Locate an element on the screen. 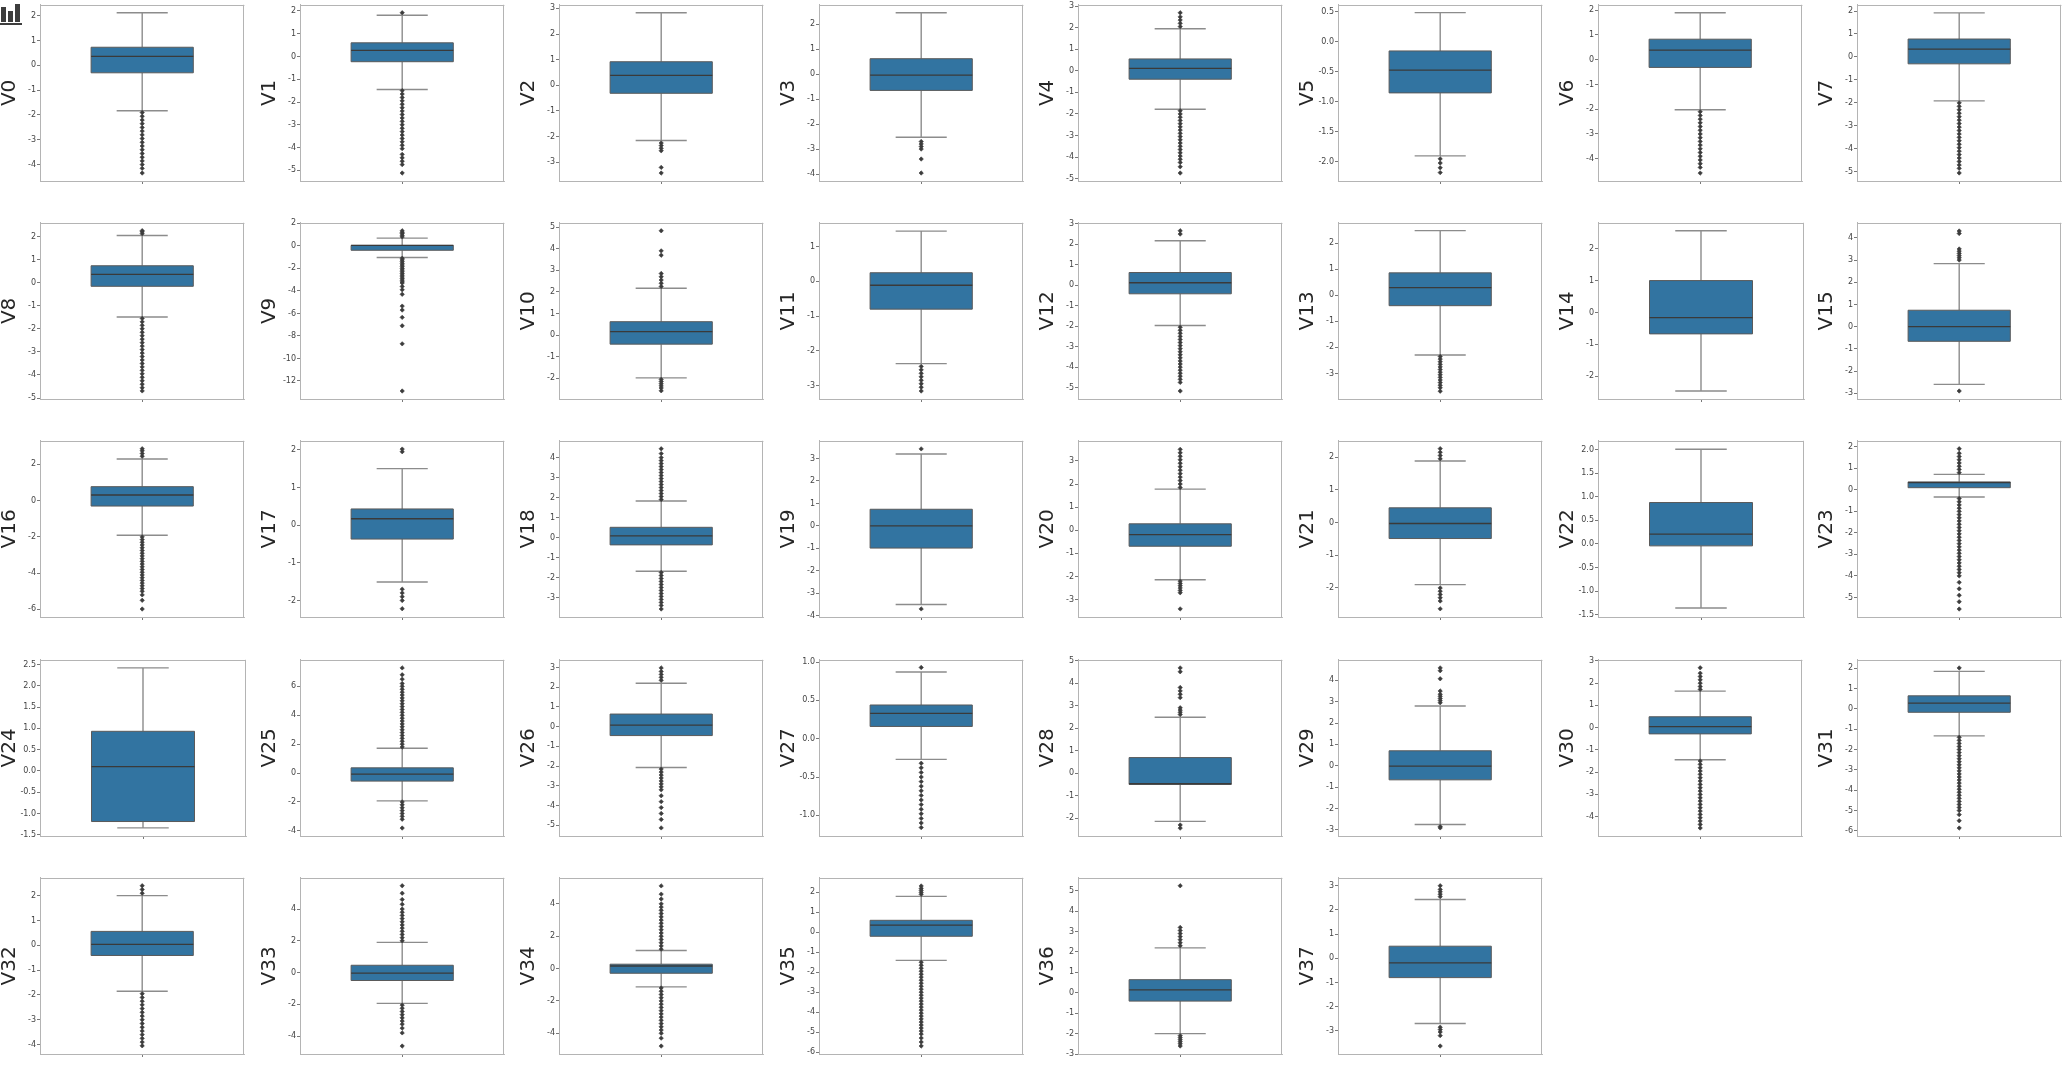  y-tick-label: 2.0 is located at coordinates (1587, 449).